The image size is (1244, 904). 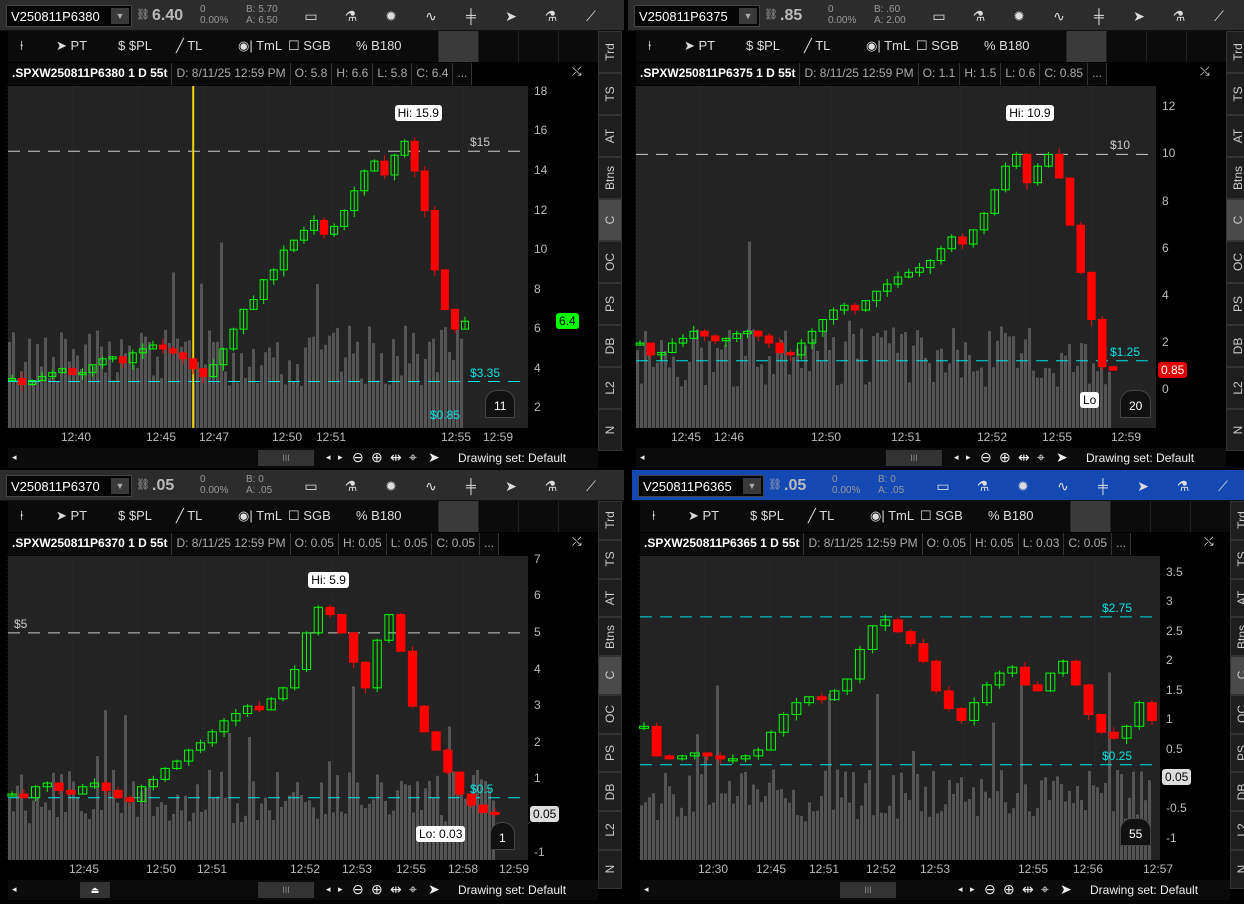 What do you see at coordinates (379, 515) in the screenshot?
I see `toolbar-b180-button: % B180` at bounding box center [379, 515].